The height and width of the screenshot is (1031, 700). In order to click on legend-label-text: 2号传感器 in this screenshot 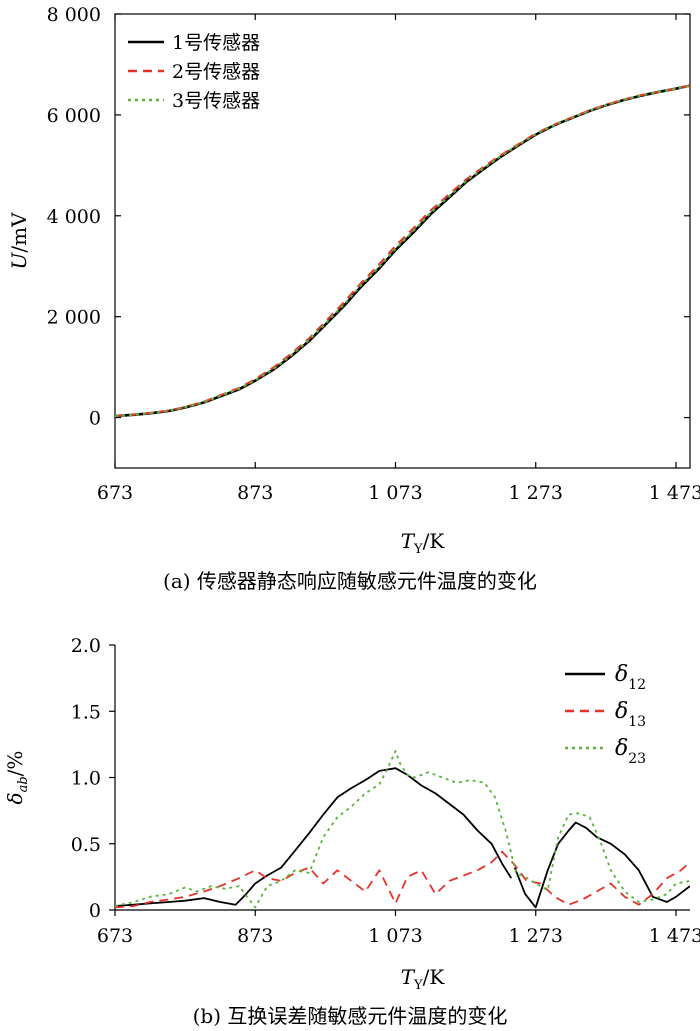, I will do `click(216, 72)`.